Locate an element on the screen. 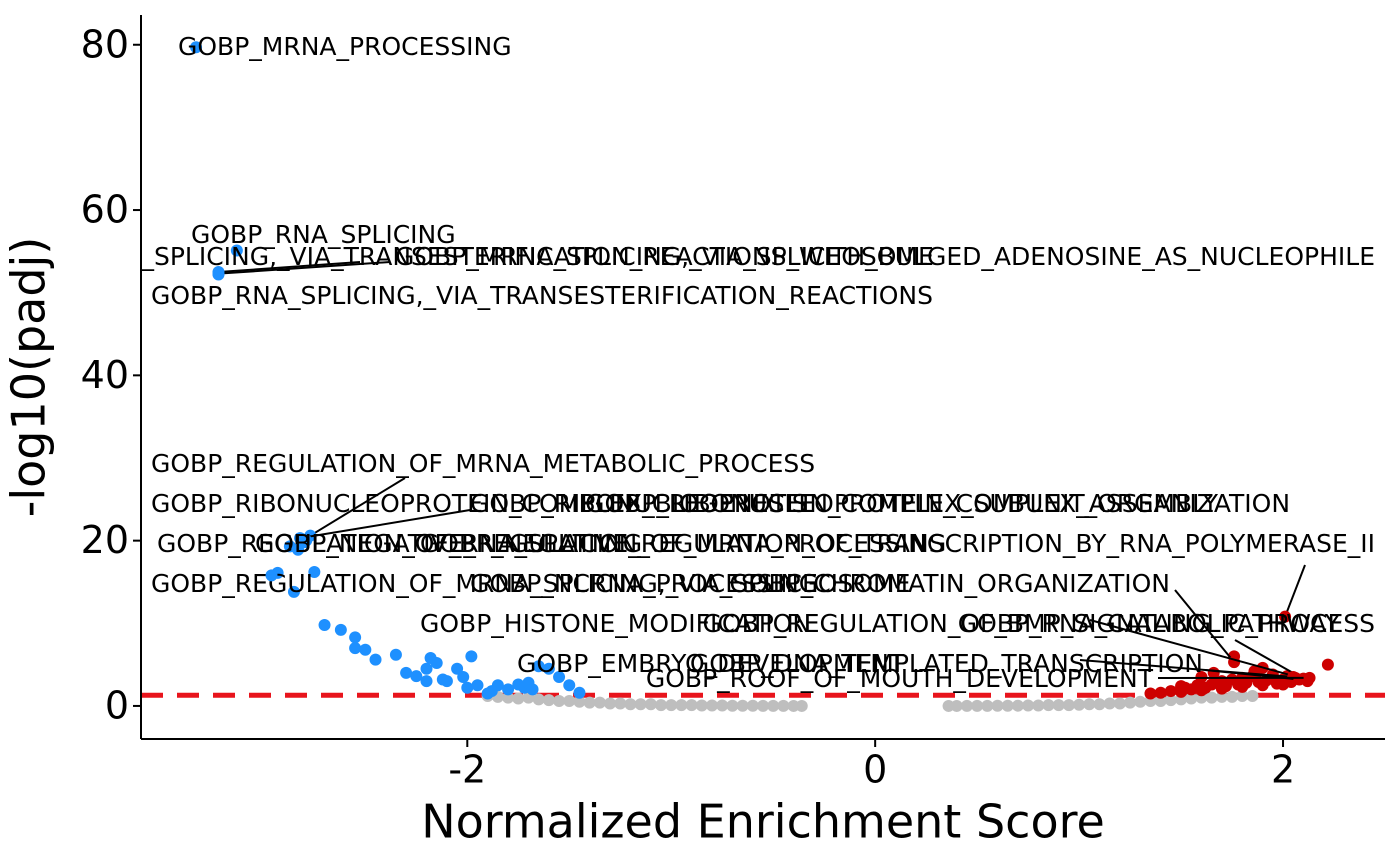  point-label: GOBP_CHROMATIN_ORGANIZATION is located at coordinates (949, 583).